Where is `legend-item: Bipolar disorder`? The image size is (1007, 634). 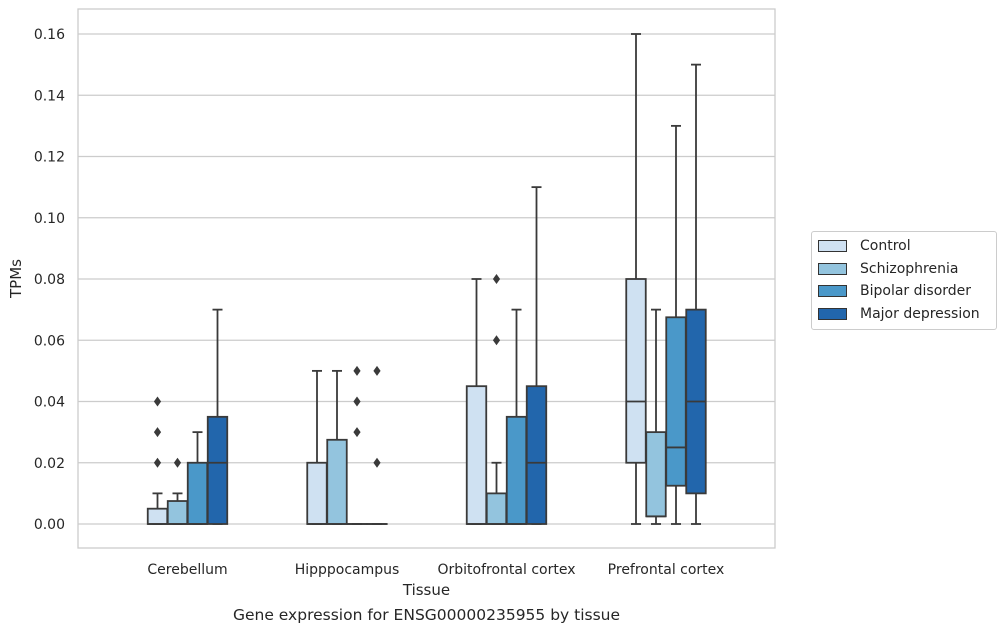
legend-item: Bipolar disorder is located at coordinates (904, 291).